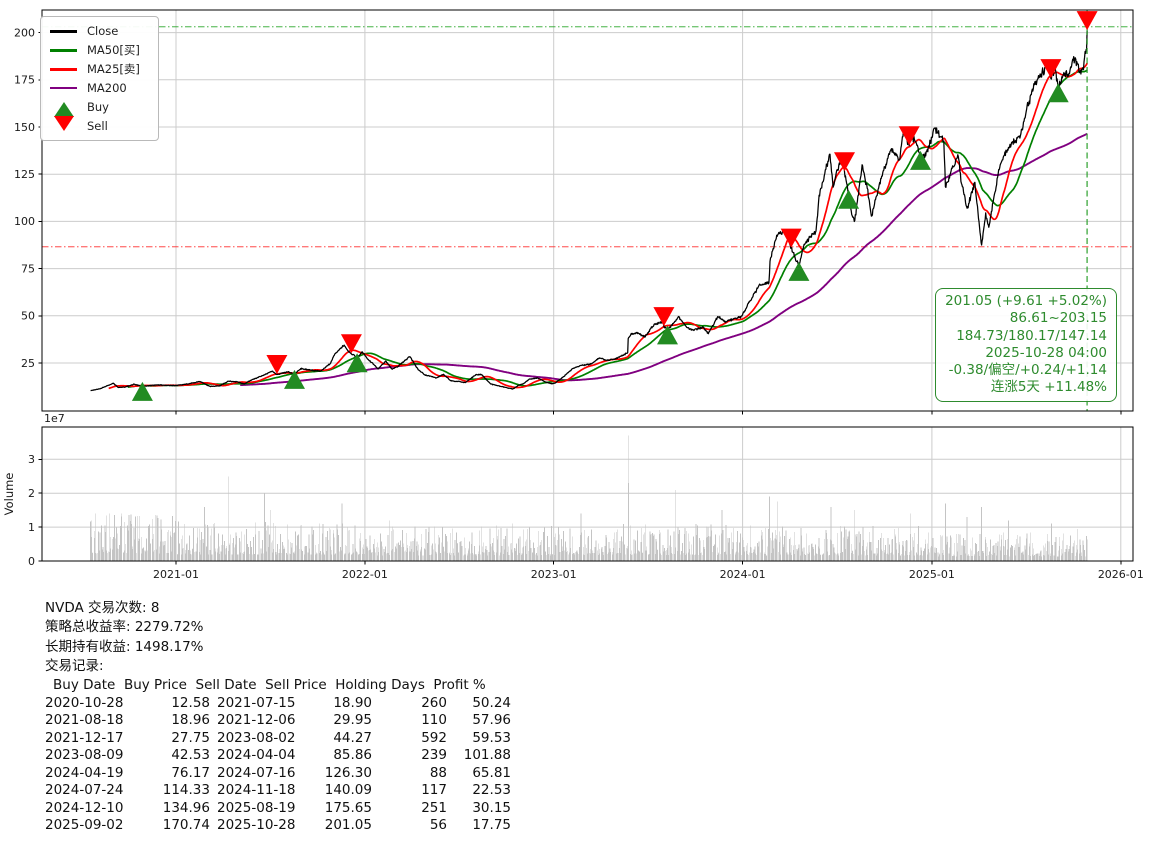  I want to click on trade-cell: 2020-10-28, so click(84, 703).